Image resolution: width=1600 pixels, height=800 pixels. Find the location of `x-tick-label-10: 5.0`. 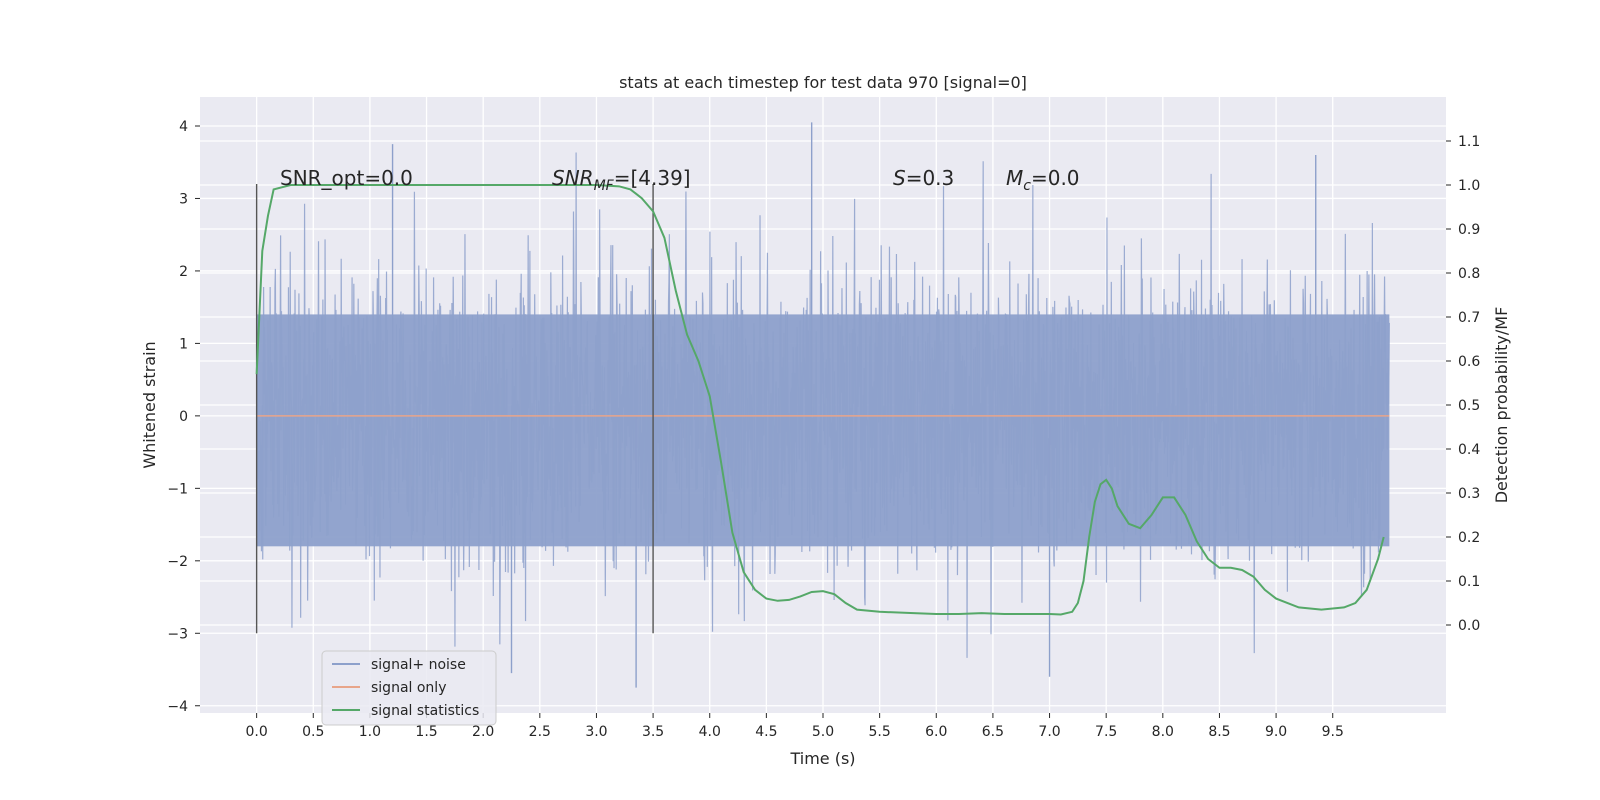

x-tick-label-10: 5.0 is located at coordinates (823, 732).